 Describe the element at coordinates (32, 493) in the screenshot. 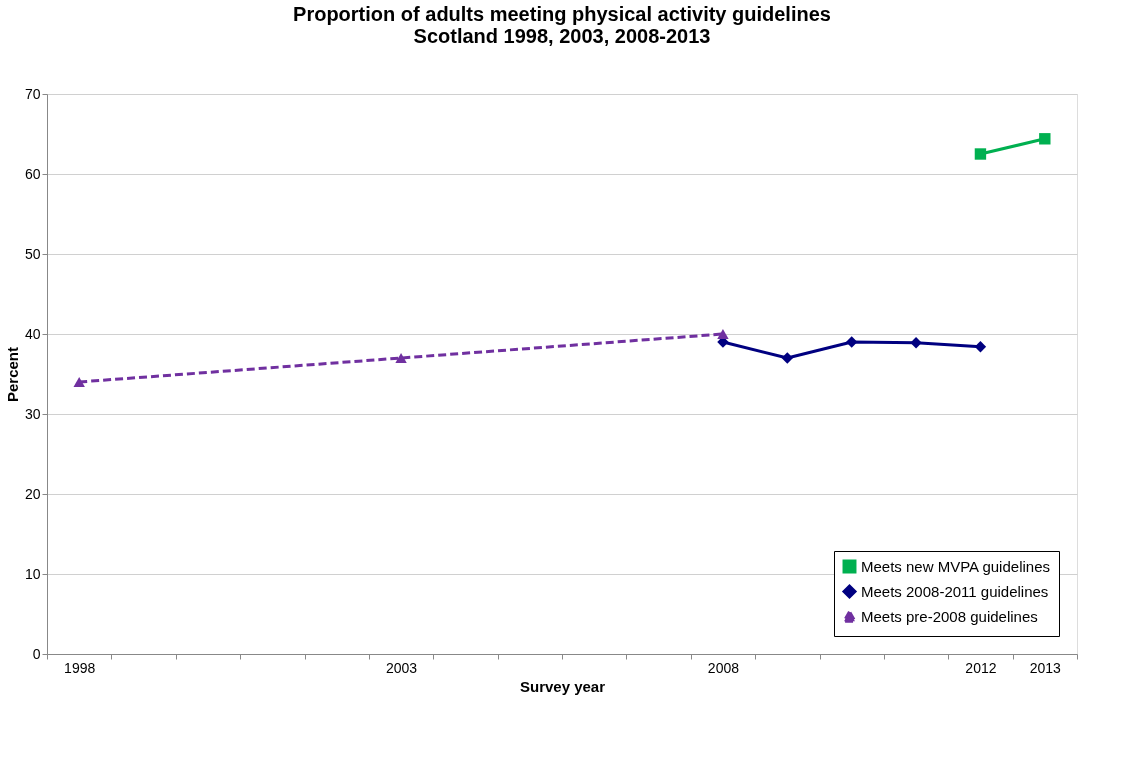

I see `y-tick-label: 20` at that location.